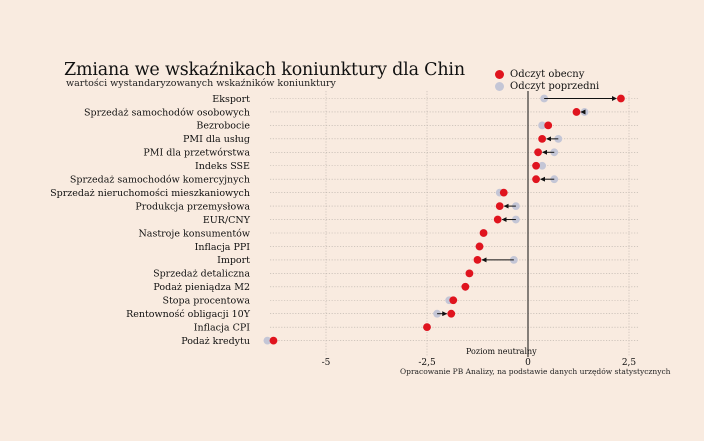 The height and width of the screenshot is (441, 704). I want to click on category-label: Inflacja PPI, so click(223, 247).